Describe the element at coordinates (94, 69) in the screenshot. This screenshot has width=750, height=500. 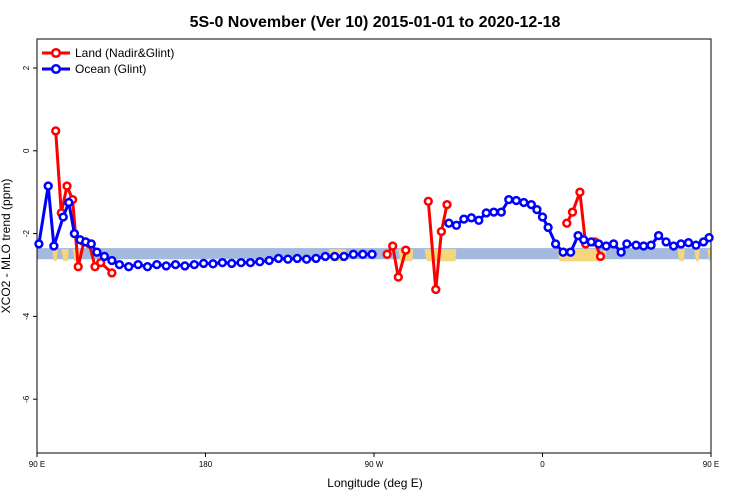
I see `legend-item: Ocean (Glint)` at that location.